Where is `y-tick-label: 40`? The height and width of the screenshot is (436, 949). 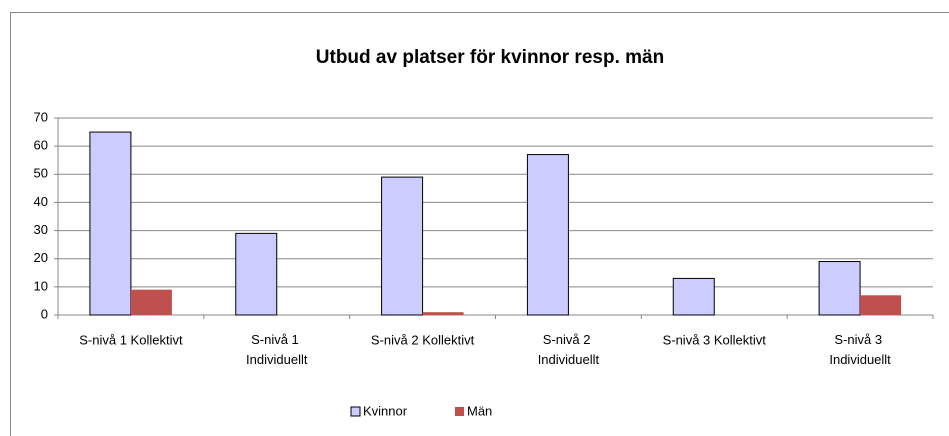
y-tick-label: 40 is located at coordinates (41, 201).